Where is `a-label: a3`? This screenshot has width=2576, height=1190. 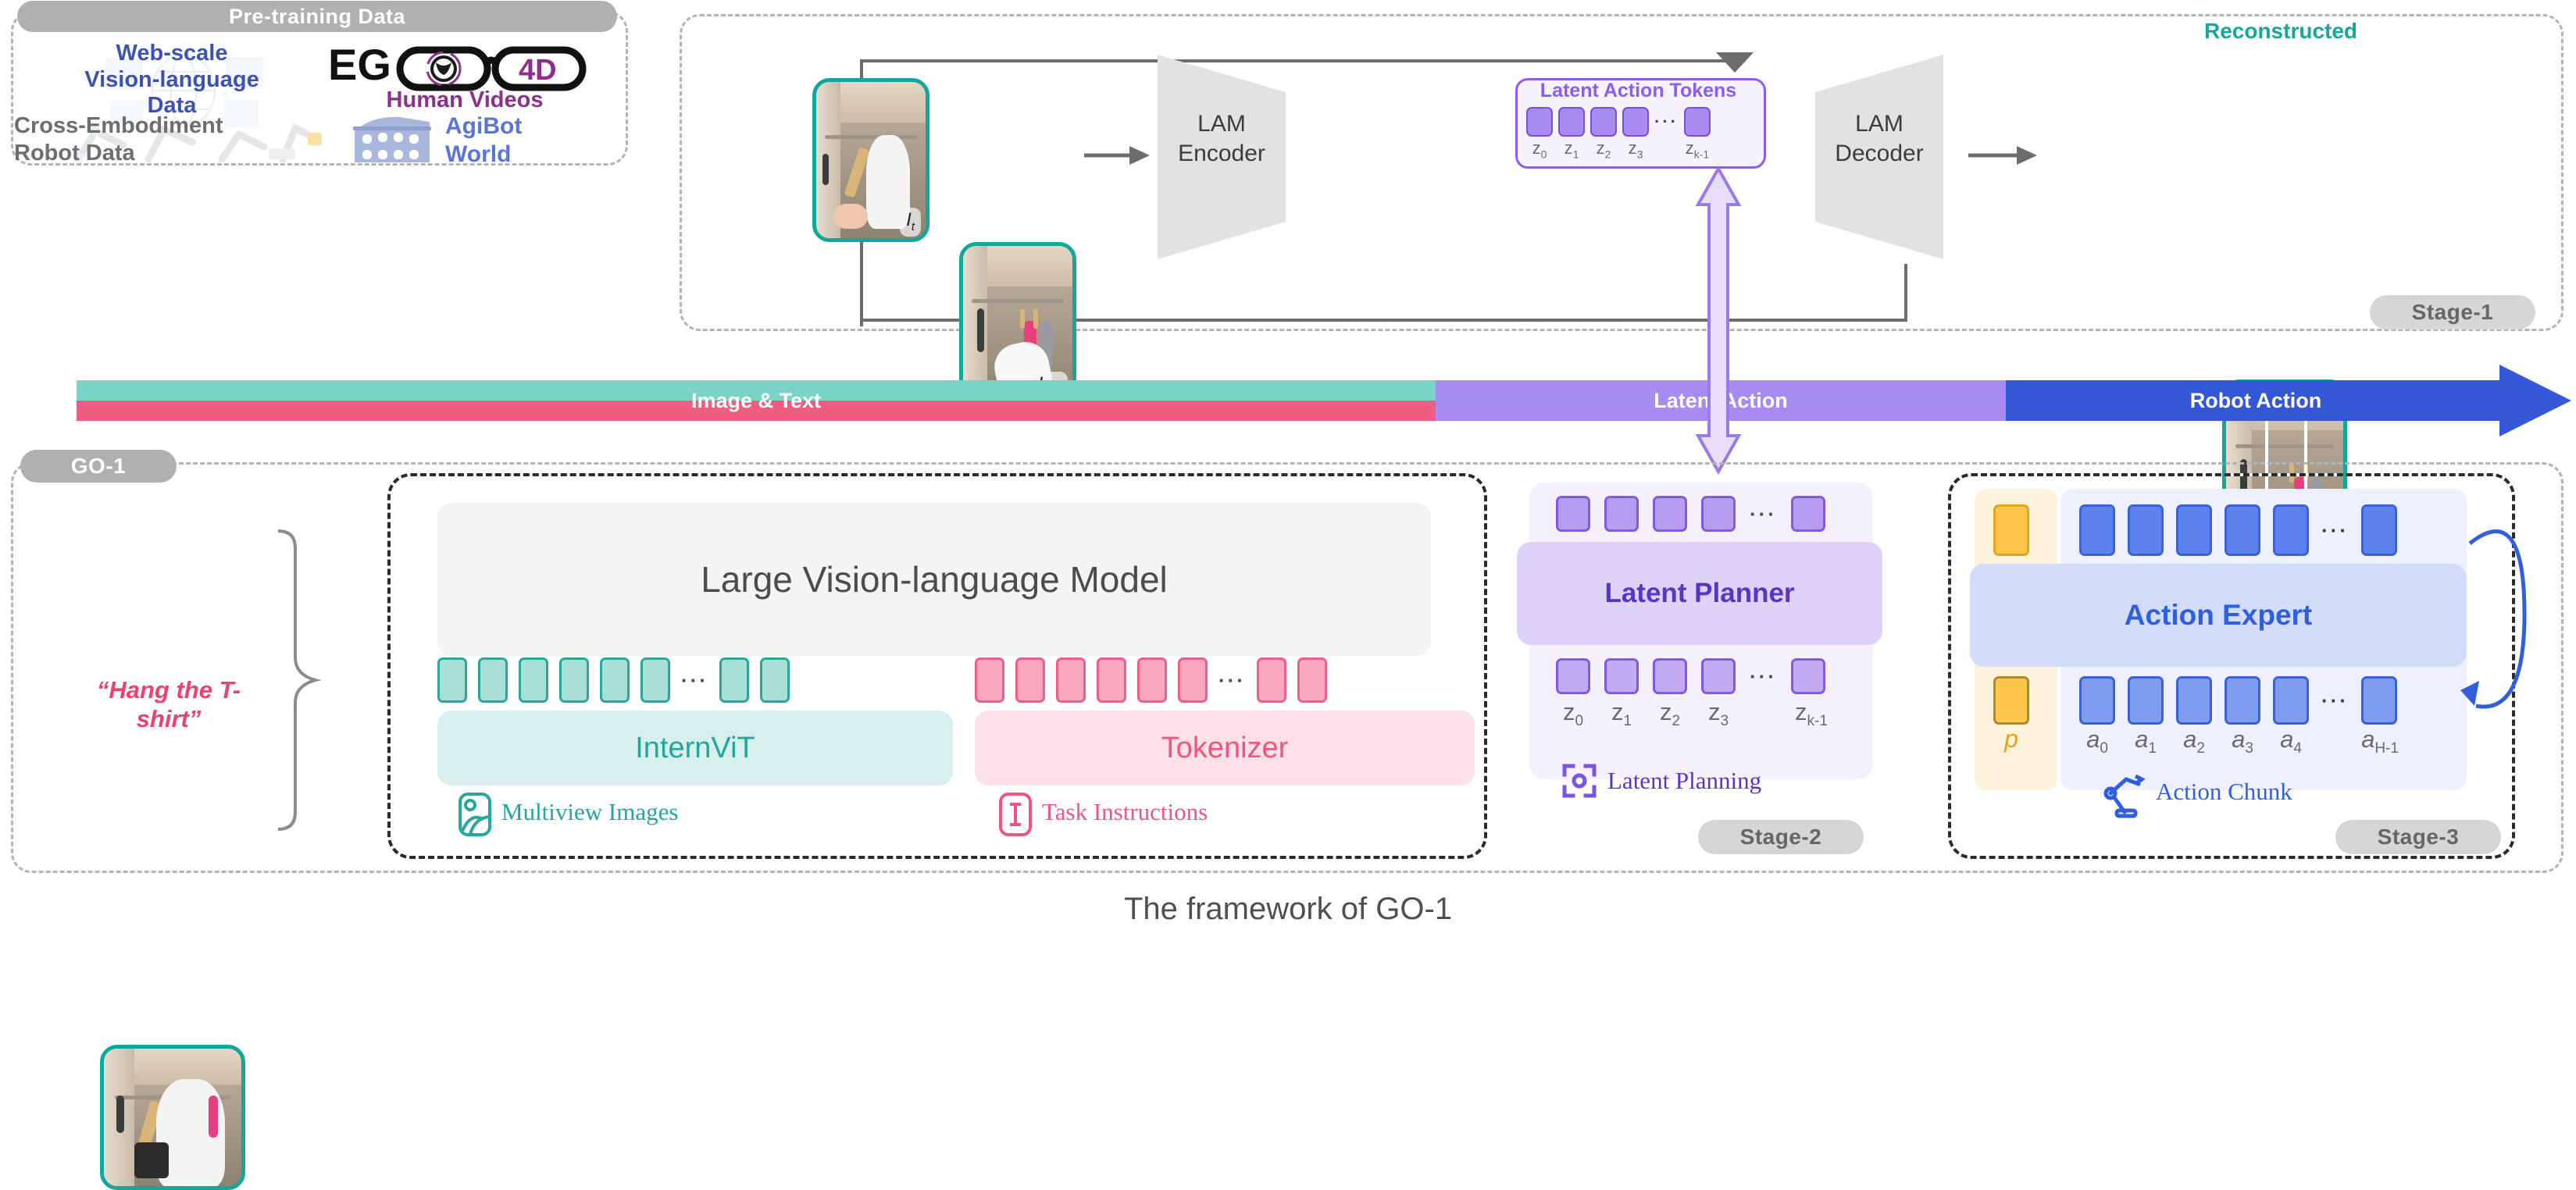
a-label: a3 is located at coordinates (2242, 741).